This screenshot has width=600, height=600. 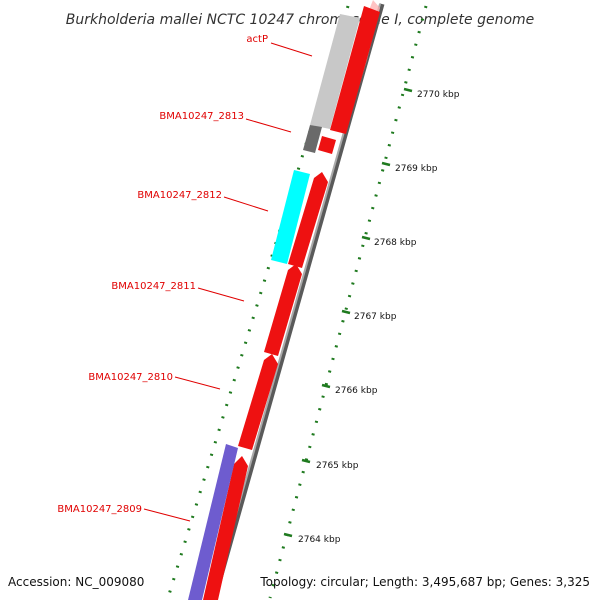 What do you see at coordinates (395, 243) in the screenshot?
I see `kbp-label-2768: 2768 kbp` at bounding box center [395, 243].